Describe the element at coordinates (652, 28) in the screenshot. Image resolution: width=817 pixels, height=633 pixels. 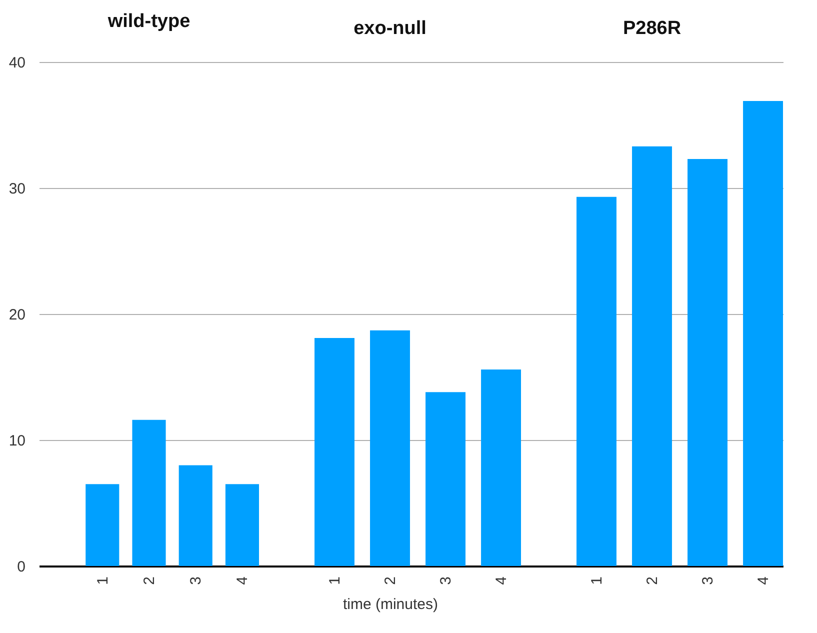
I see `chart-title: P286R` at that location.